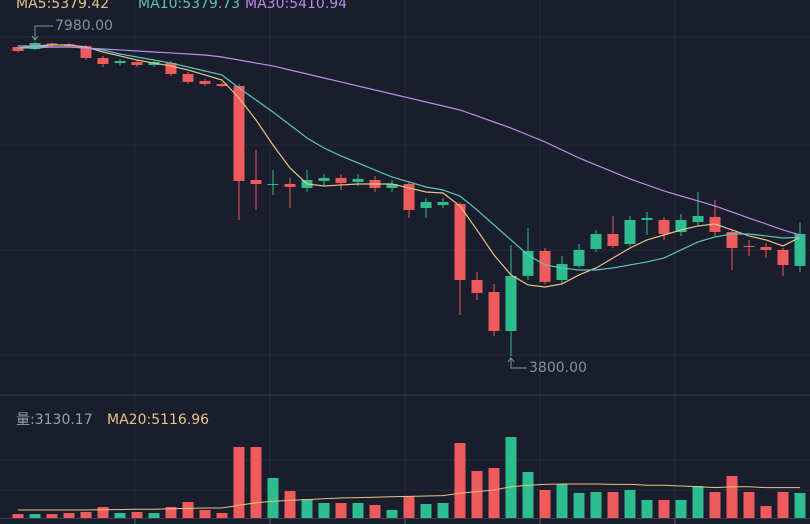 The image size is (810, 524). What do you see at coordinates (84, 26) in the screenshot?
I see `max-annotation: 7980.00` at bounding box center [84, 26].